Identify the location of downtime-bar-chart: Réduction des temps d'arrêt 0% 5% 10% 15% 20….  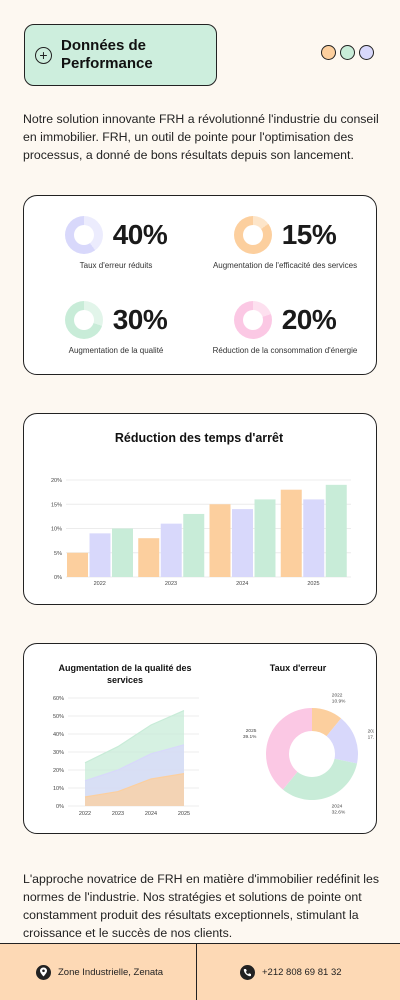
(201, 509).